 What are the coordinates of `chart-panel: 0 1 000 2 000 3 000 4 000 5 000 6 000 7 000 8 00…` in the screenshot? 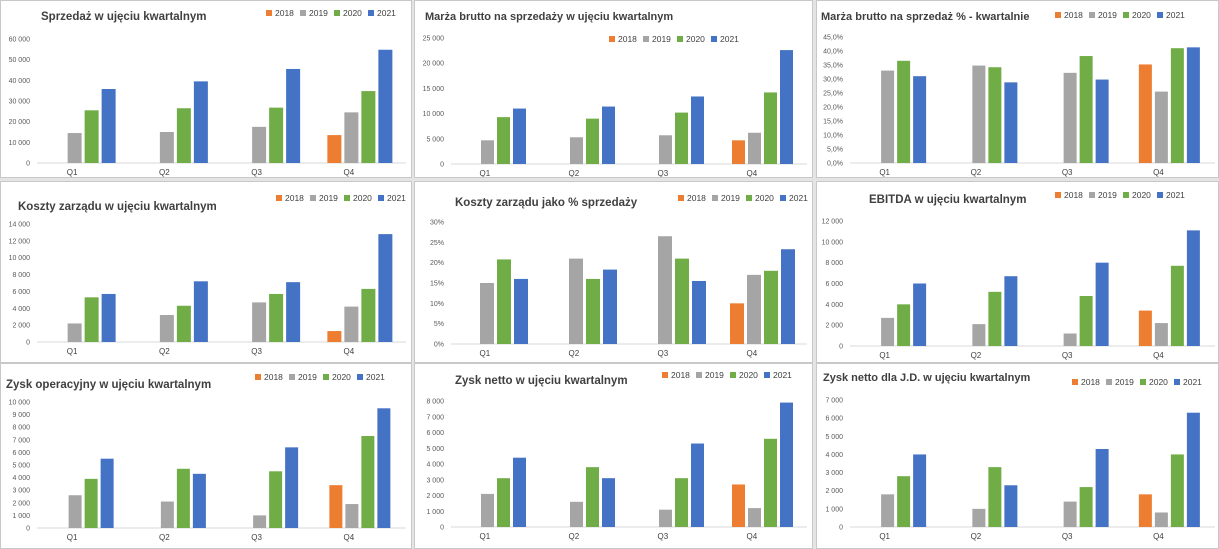 It's located at (206, 456).